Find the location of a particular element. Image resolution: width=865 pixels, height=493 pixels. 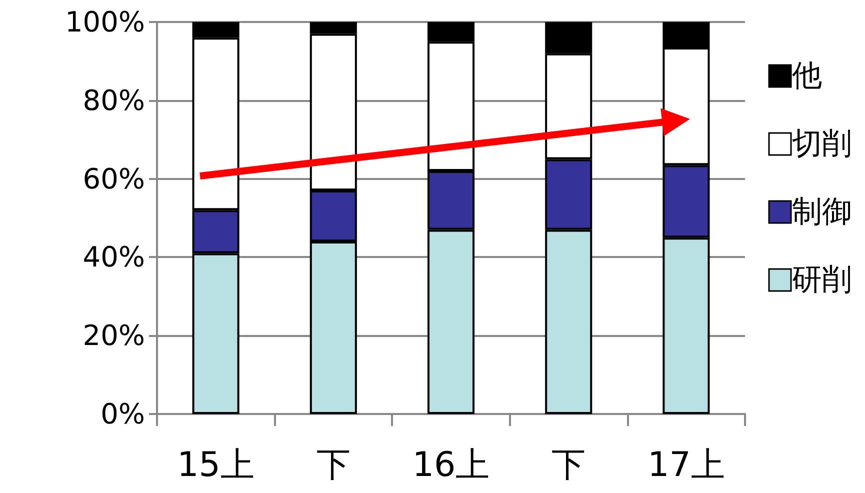

legend-label: 他 is located at coordinates (807, 76).